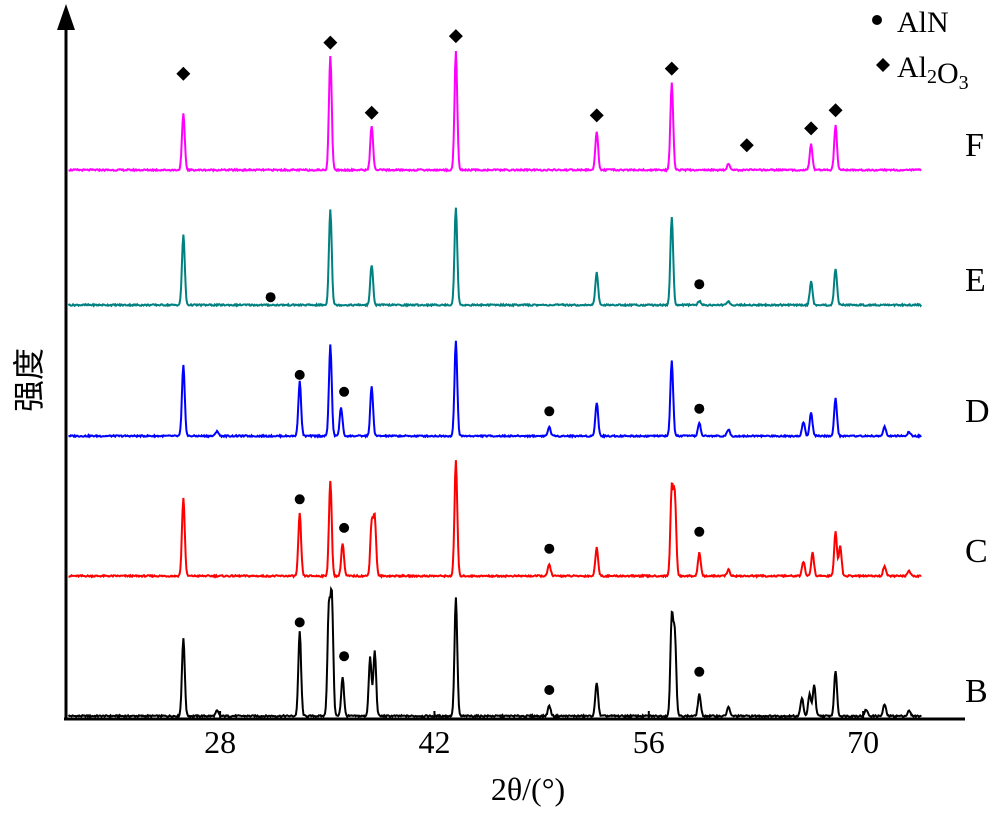  What do you see at coordinates (66, 17) in the screenshot?
I see `y-axis-arrow` at bounding box center [66, 17].